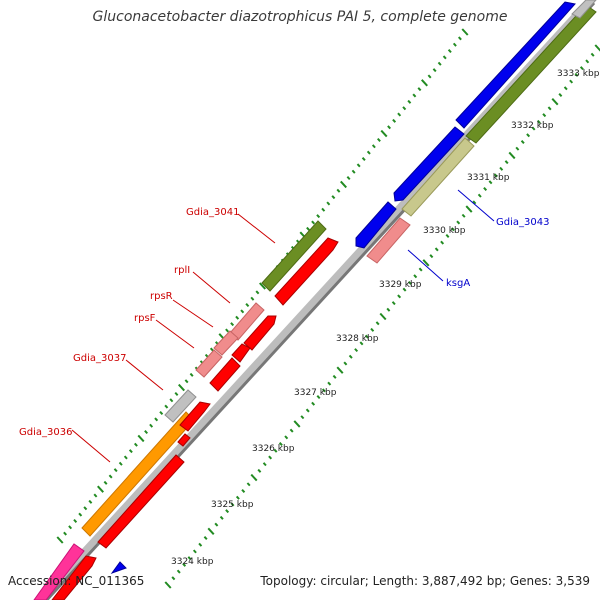 The height and width of the screenshot is (600, 600). What do you see at coordinates (522, 222) in the screenshot?
I see `gene-label-gdia-3043: Gdia_3043` at bounding box center [522, 222].